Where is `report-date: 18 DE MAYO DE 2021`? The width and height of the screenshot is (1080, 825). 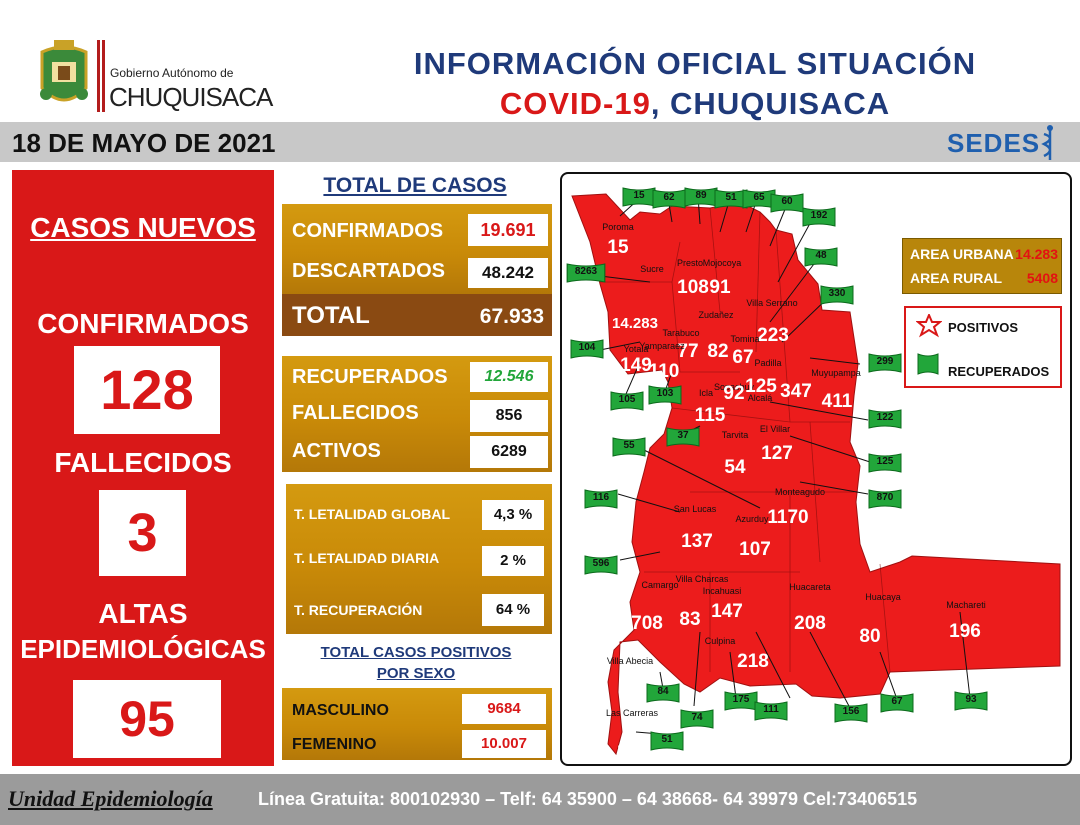
report-date: 18 DE MAYO DE 2021 is located at coordinates (144, 143).